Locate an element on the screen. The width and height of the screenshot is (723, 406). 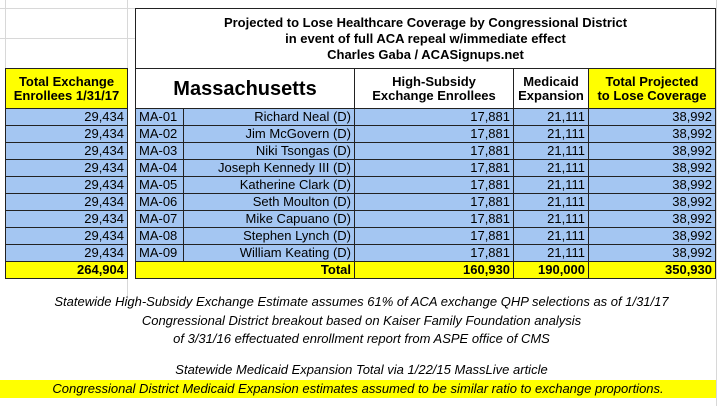
header-subsidy: High-Subsidy Exchange Enrollees is located at coordinates (434, 88).